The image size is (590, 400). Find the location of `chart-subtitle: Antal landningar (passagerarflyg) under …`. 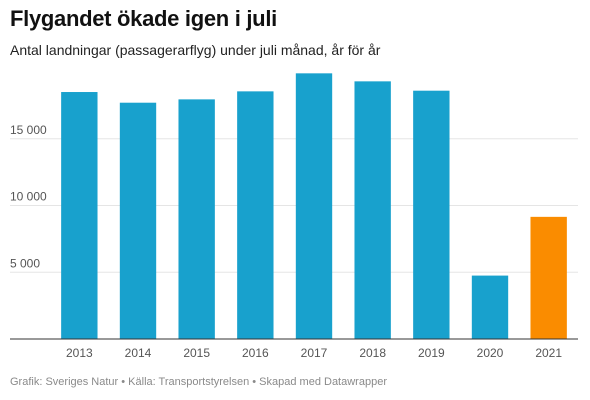

chart-subtitle: Antal landningar (passagerarflyg) under … is located at coordinates (195, 50).